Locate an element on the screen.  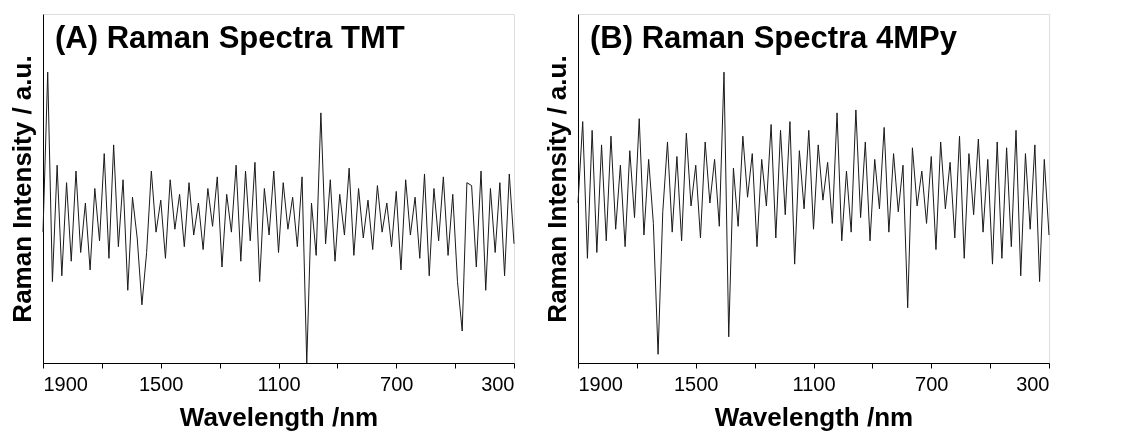
chart-title: (A) Raman Spectra TMT is located at coordinates (230, 37).